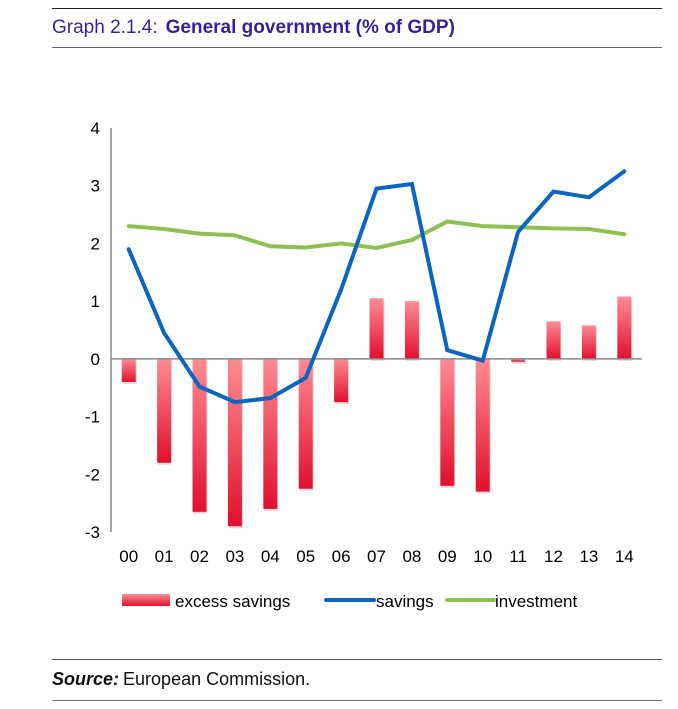 The image size is (678, 709). Describe the element at coordinates (536, 601) in the screenshot. I see `legend-label-investment: investment` at that location.